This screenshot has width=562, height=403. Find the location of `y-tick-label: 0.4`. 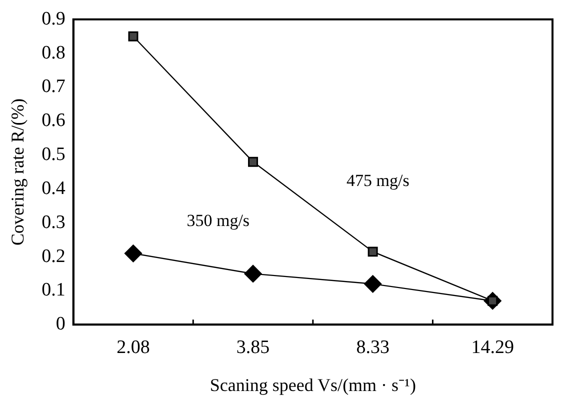

y-tick-label: 0.4 is located at coordinates (54, 188).